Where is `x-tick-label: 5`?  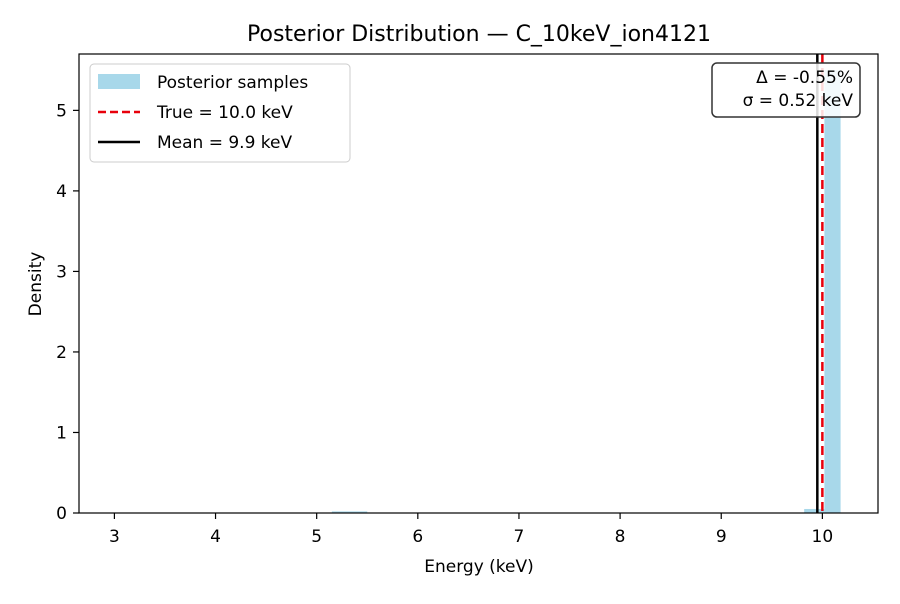
x-tick-label: 5 is located at coordinates (316, 537).